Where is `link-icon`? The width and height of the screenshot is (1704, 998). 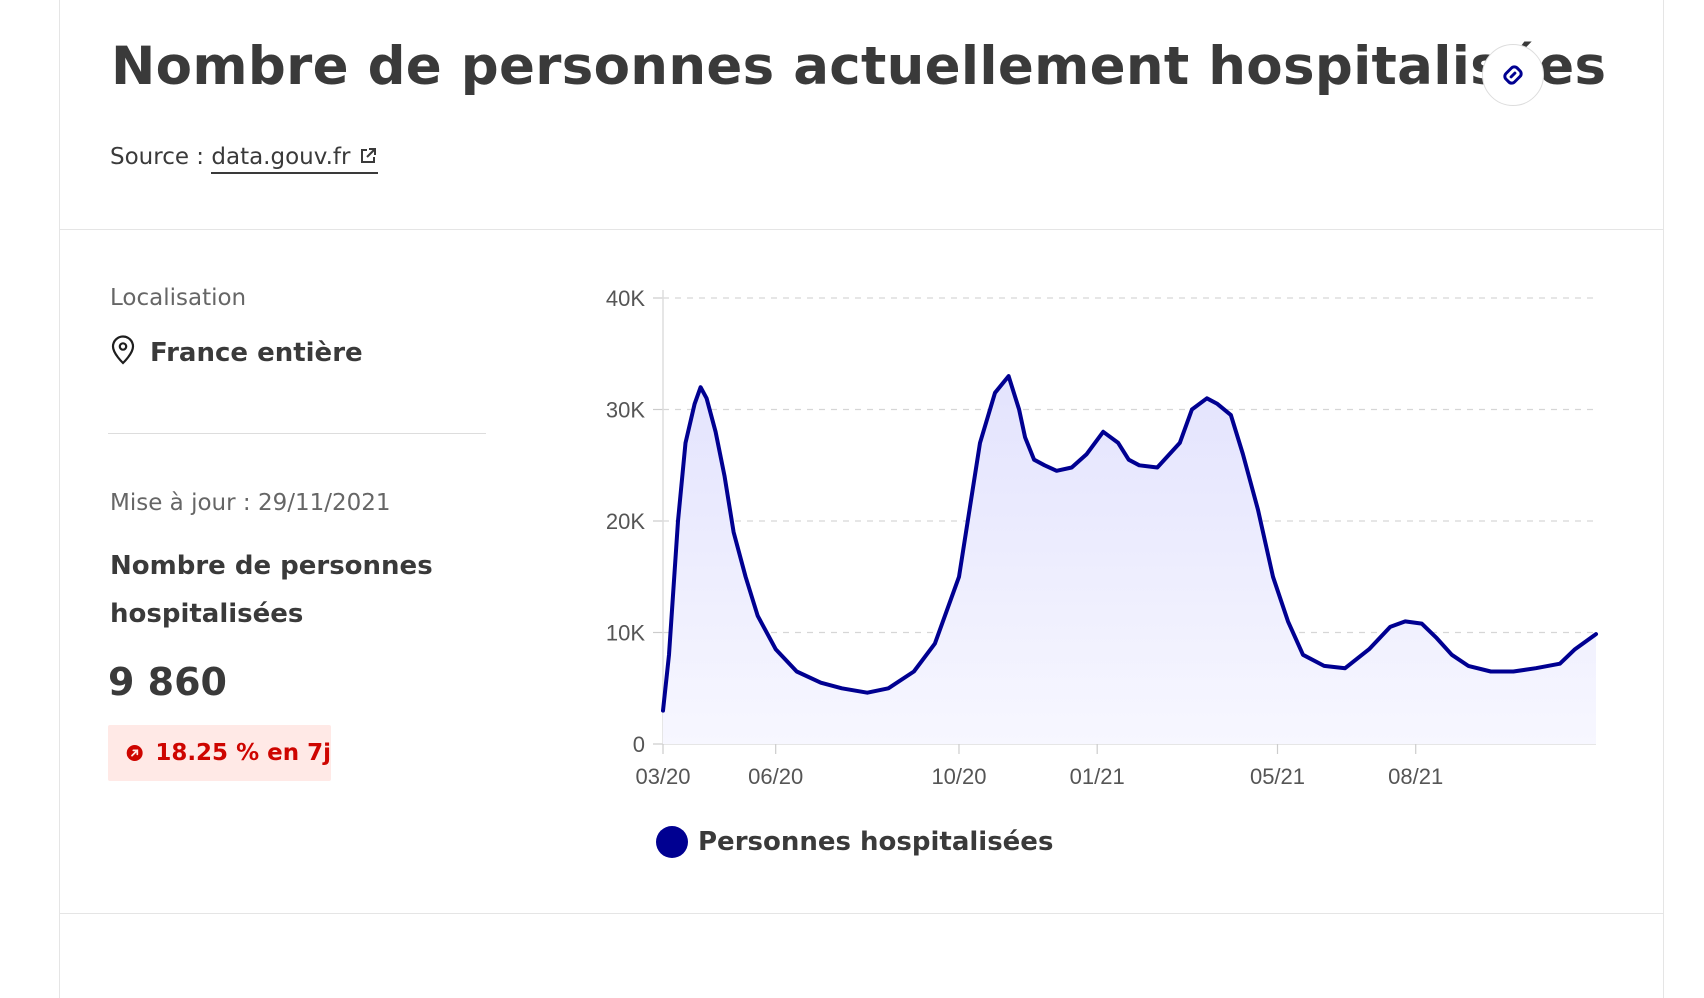 link-icon is located at coordinates (1513, 75).